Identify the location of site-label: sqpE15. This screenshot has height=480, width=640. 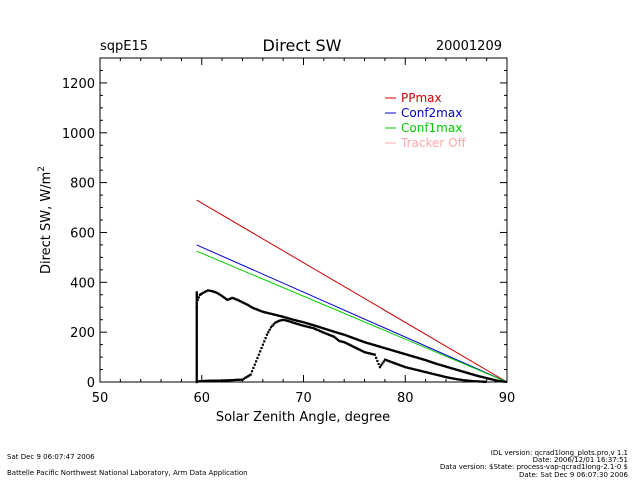
(124, 46).